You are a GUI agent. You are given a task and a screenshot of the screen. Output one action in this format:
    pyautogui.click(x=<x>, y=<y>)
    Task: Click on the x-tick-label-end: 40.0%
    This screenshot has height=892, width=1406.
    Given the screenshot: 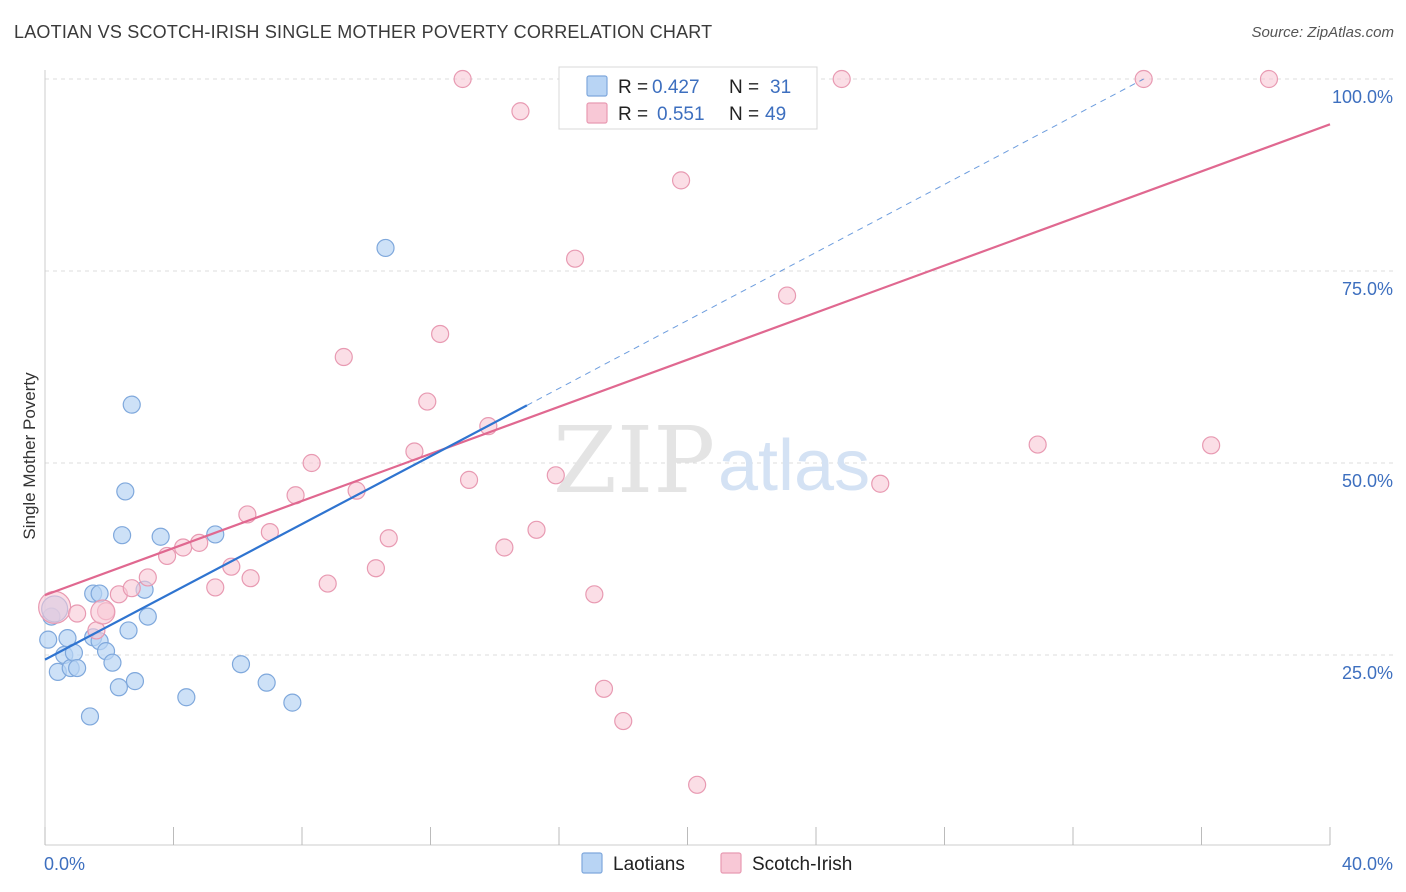 What is the action you would take?
    pyautogui.click(x=1367, y=864)
    